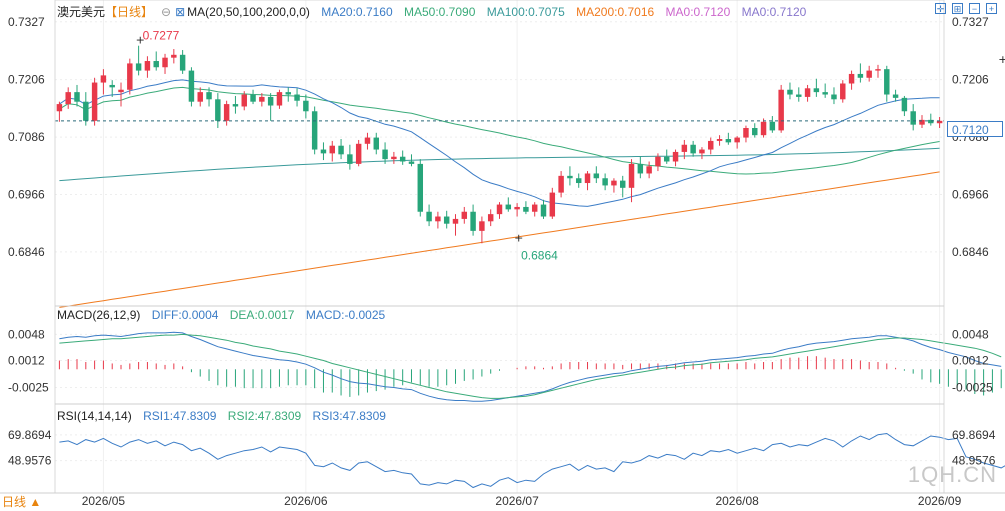 This screenshot has height=511, width=1005. I want to click on ma20-value: MA20:0.7160, so click(357, 12).